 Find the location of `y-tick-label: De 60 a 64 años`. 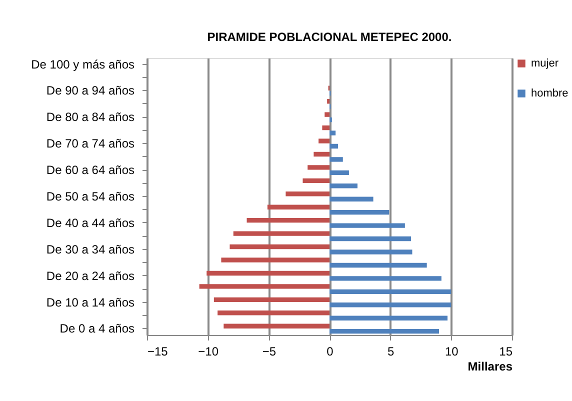

y-tick-label: De 60 a 64 años is located at coordinates (90, 170).